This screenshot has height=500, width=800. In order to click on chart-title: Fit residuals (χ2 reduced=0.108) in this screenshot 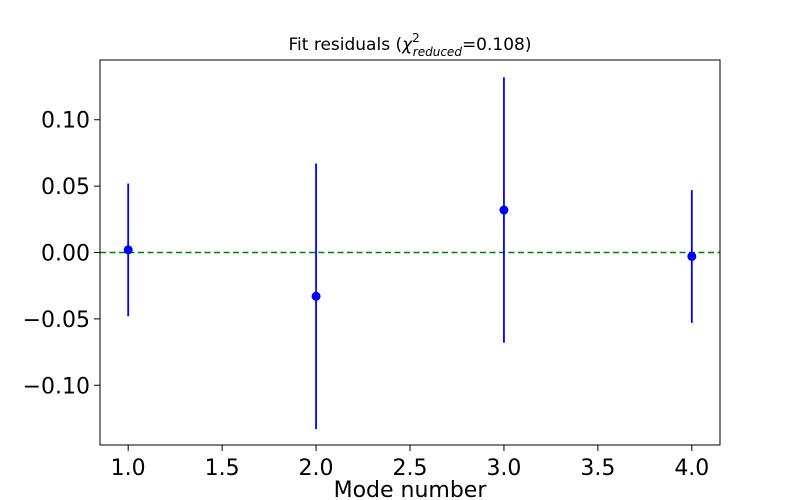, I will do `click(410, 45)`.